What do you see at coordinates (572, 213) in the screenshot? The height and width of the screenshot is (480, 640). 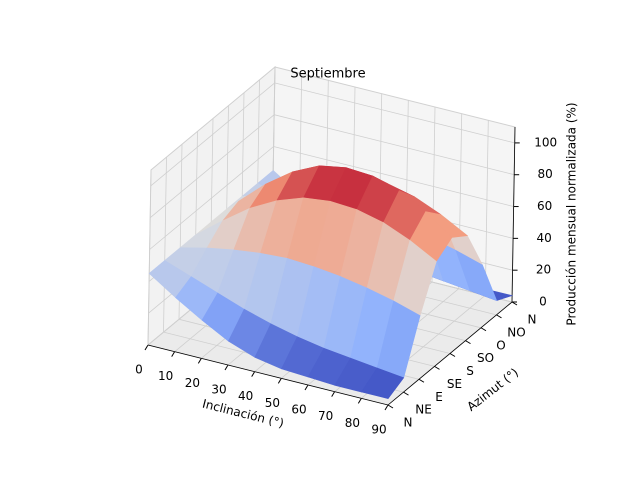 I see `z-axis-label: Producción mensual normalizada (%)` at bounding box center [572, 213].